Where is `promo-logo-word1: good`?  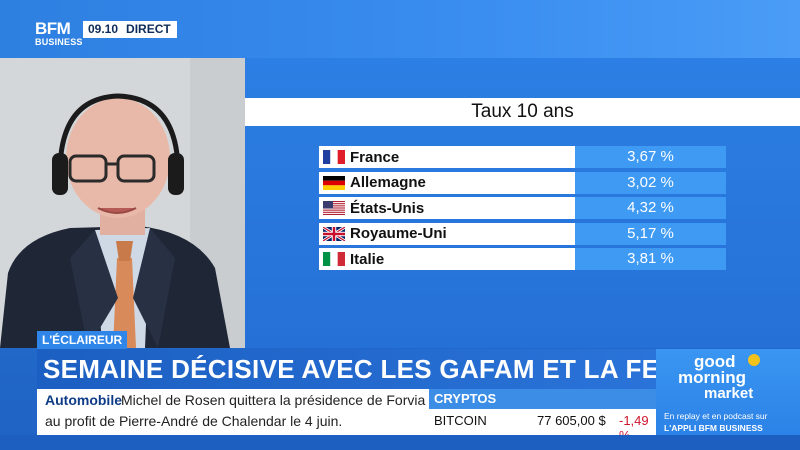 promo-logo-word1: good is located at coordinates (715, 361).